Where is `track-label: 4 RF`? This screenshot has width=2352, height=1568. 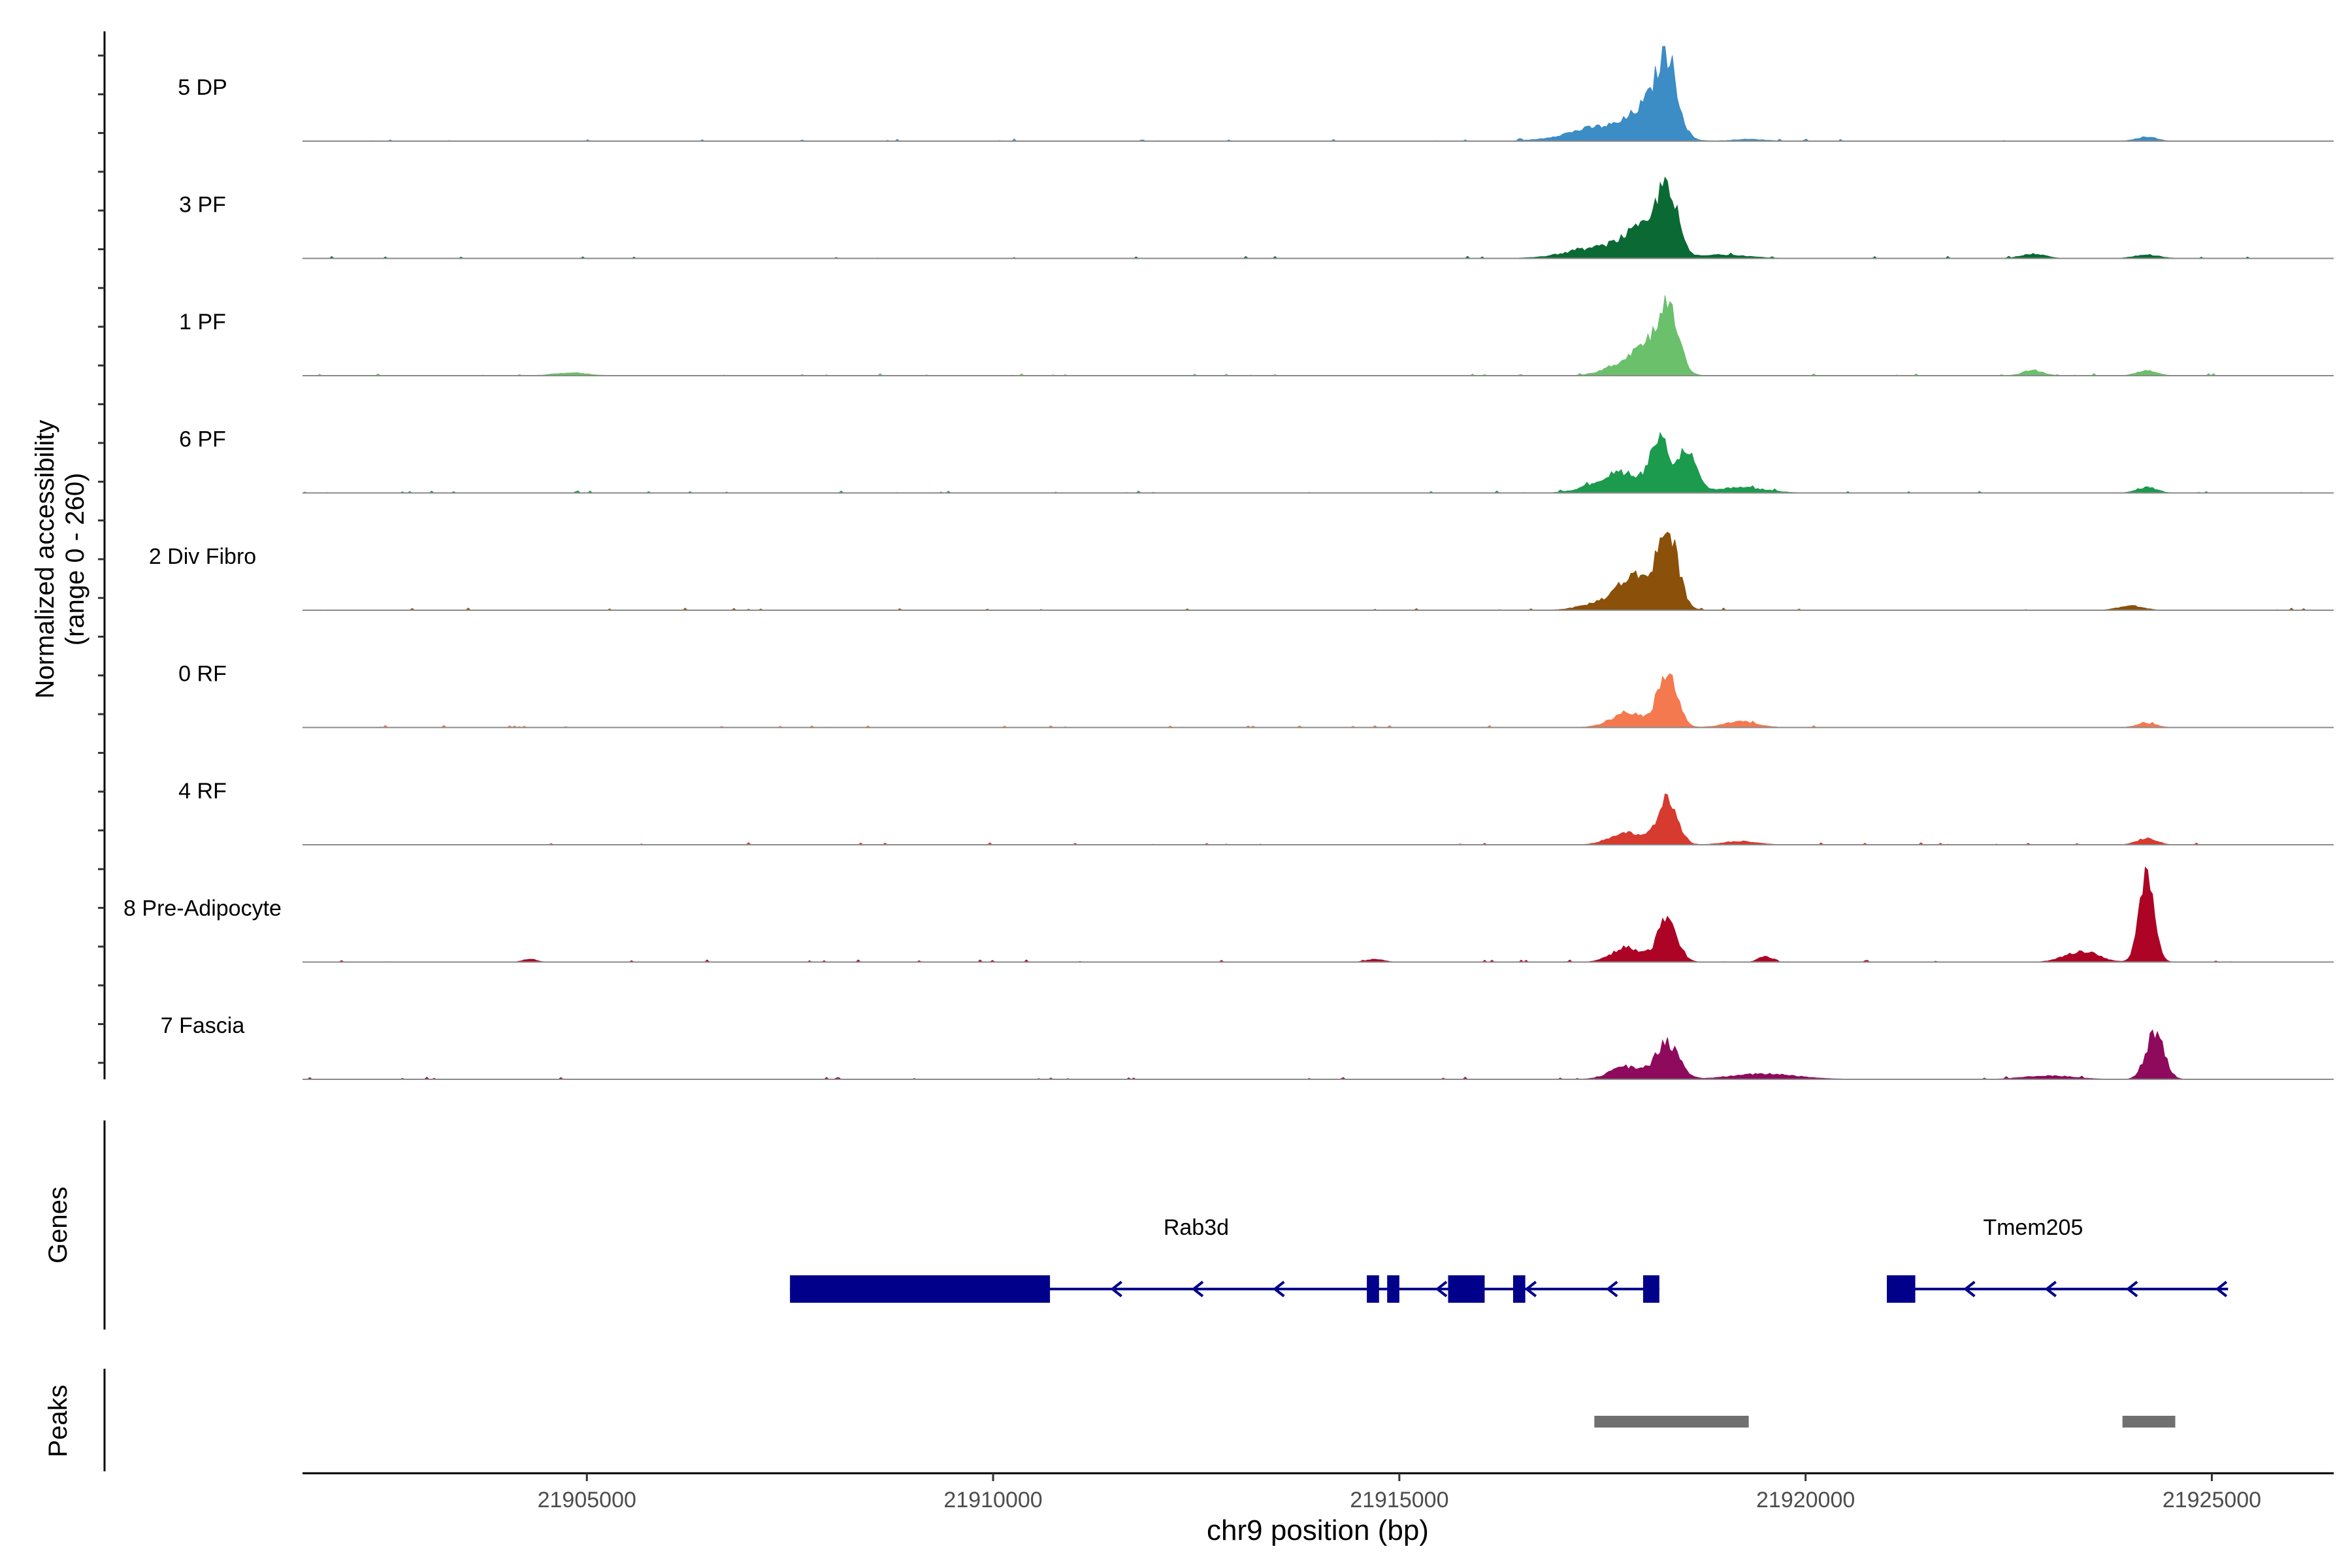
track-label: 4 RF is located at coordinates (202, 791).